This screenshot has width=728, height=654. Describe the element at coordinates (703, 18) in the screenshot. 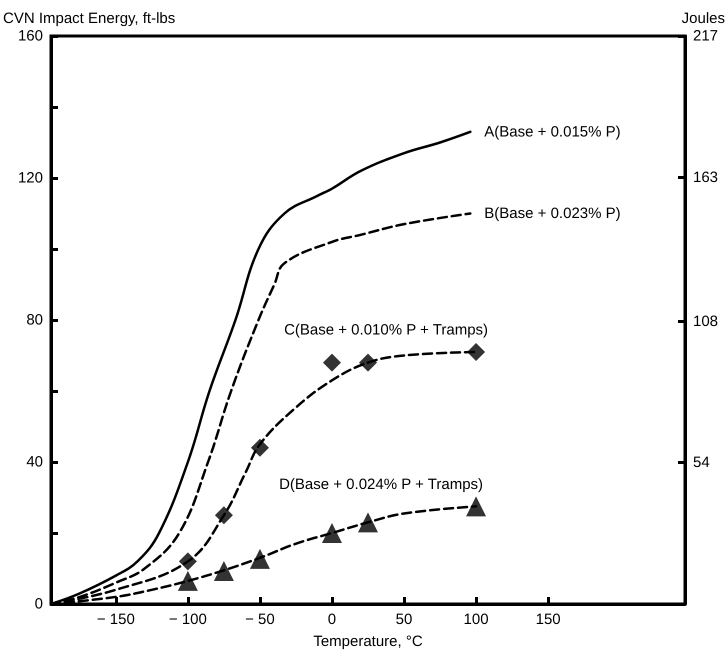

I see `y2-axis-title: Joules` at that location.